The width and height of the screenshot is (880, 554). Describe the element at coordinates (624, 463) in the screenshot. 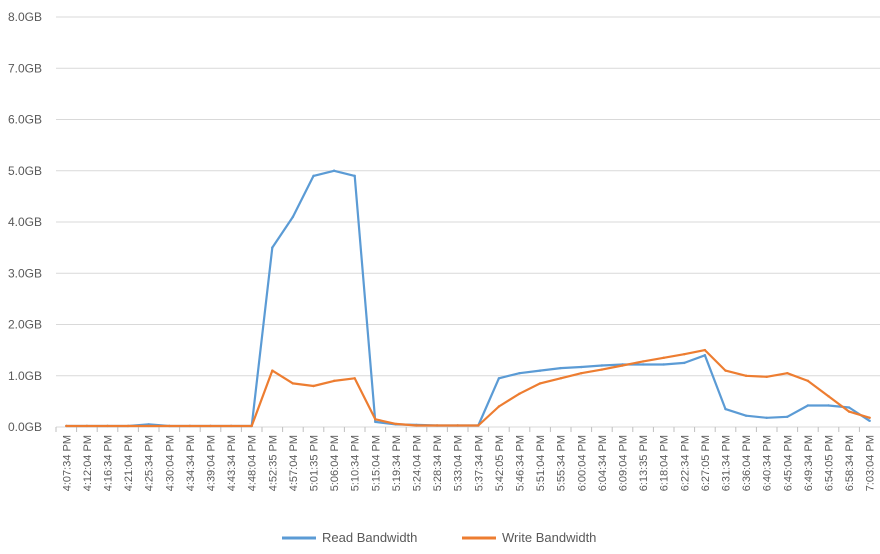

I see `x-tick-label: 6:09:04 PM` at that location.